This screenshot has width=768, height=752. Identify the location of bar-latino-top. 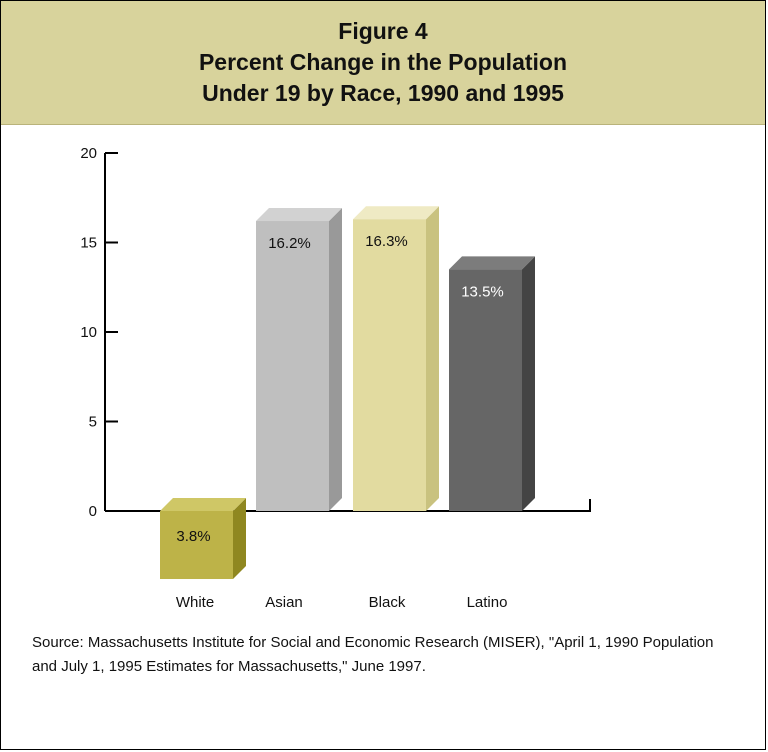
(492, 263).